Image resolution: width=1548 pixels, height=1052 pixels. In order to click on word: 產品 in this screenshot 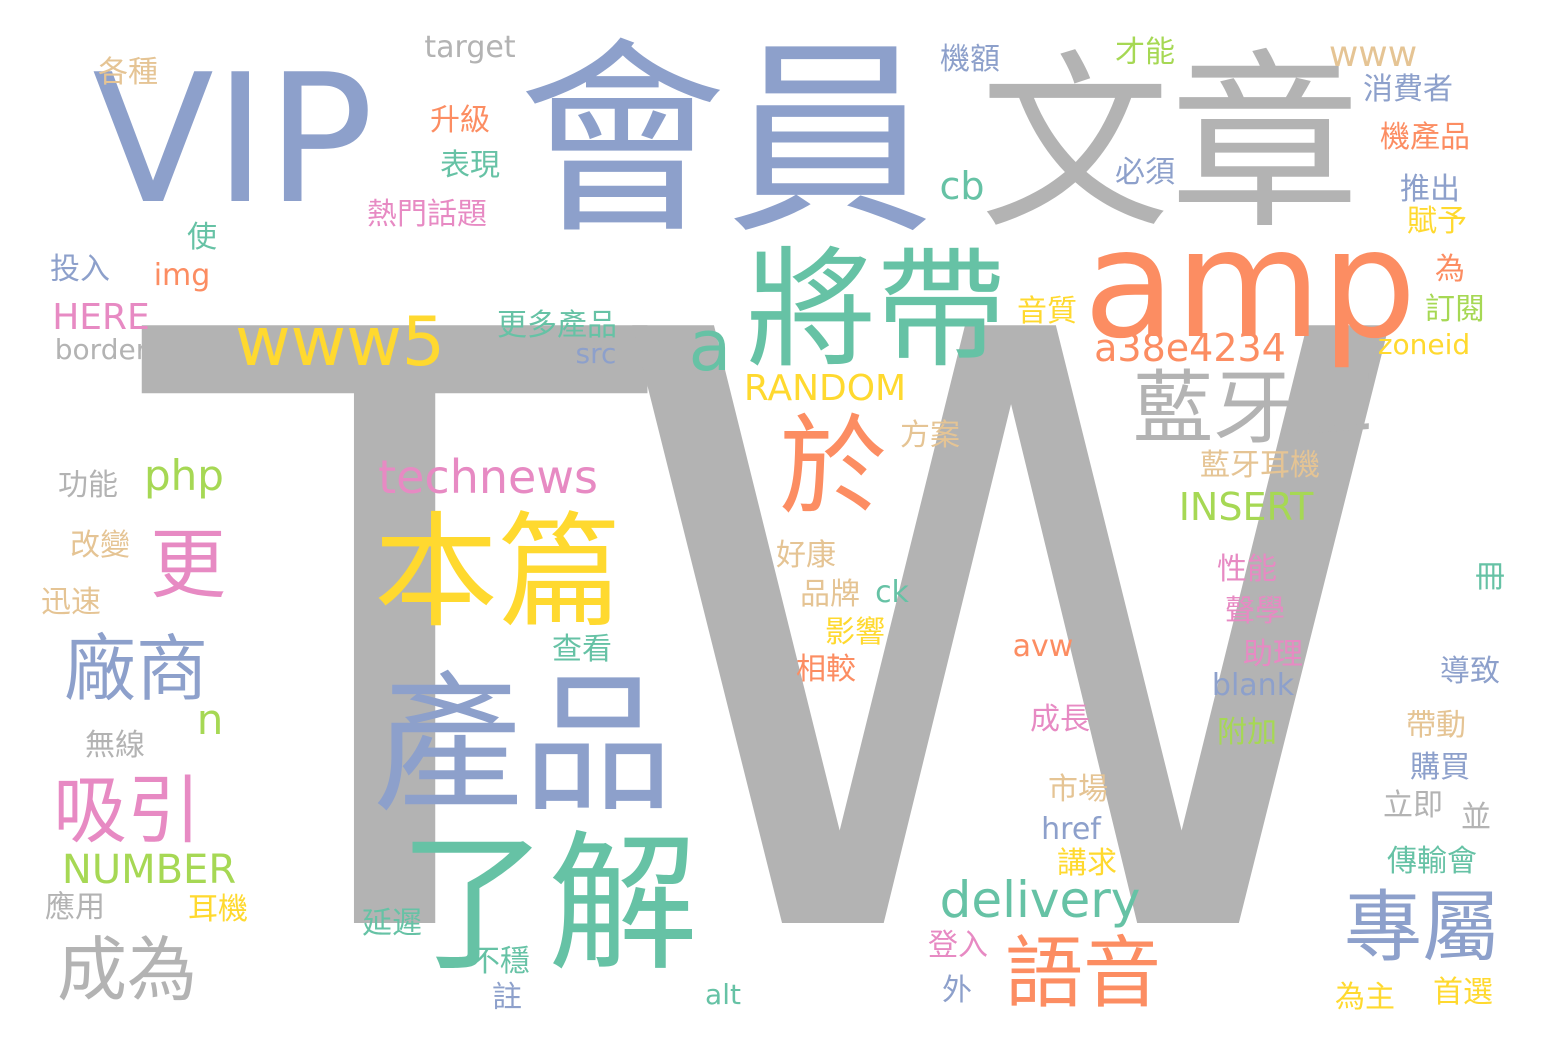, I will do `click(523, 746)`.